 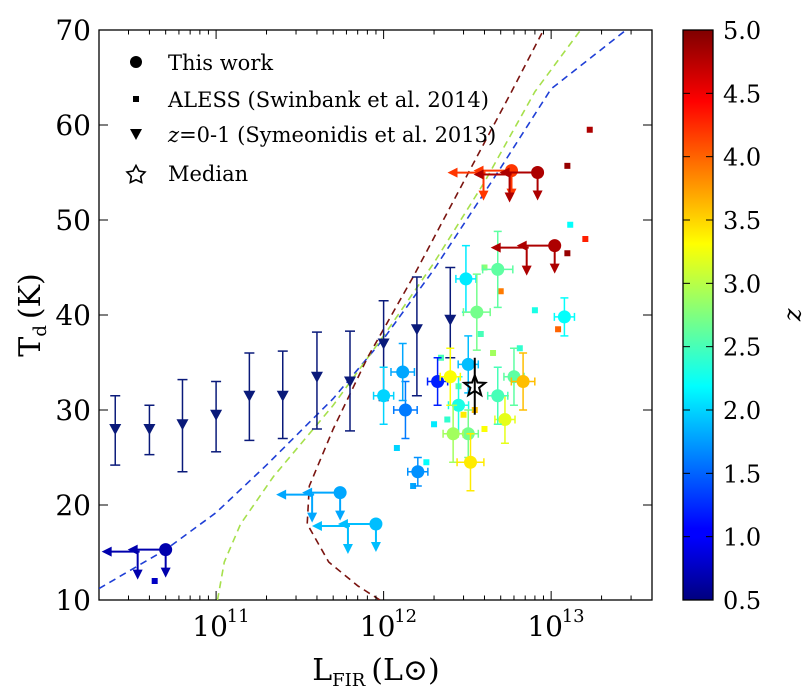 What do you see at coordinates (136, 62) in the screenshot?
I see `legend-circle-marker` at bounding box center [136, 62].